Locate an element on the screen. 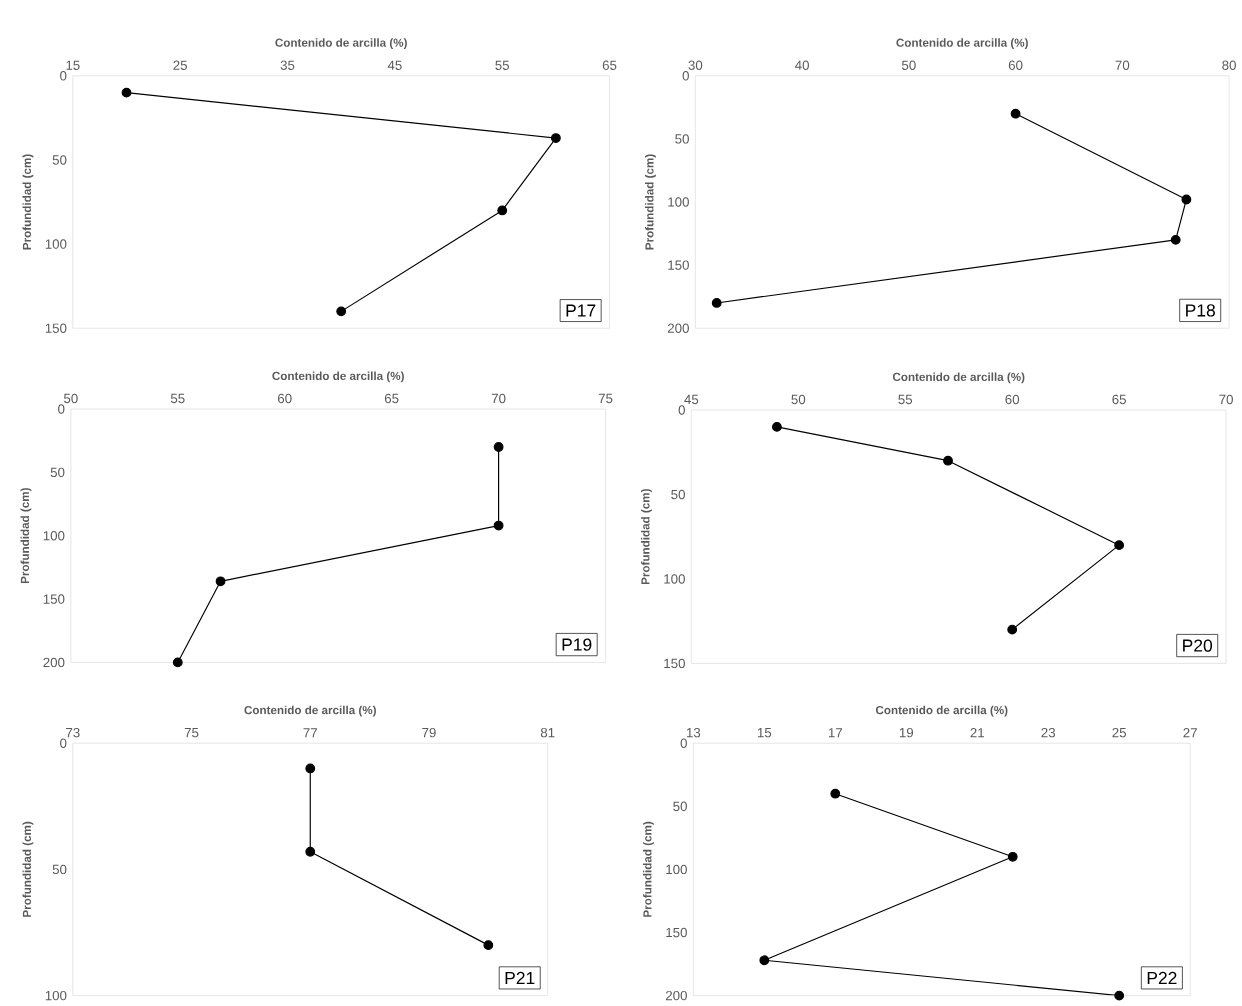 This screenshot has height=1006, width=1242. text: P20 is located at coordinates (1198, 645).